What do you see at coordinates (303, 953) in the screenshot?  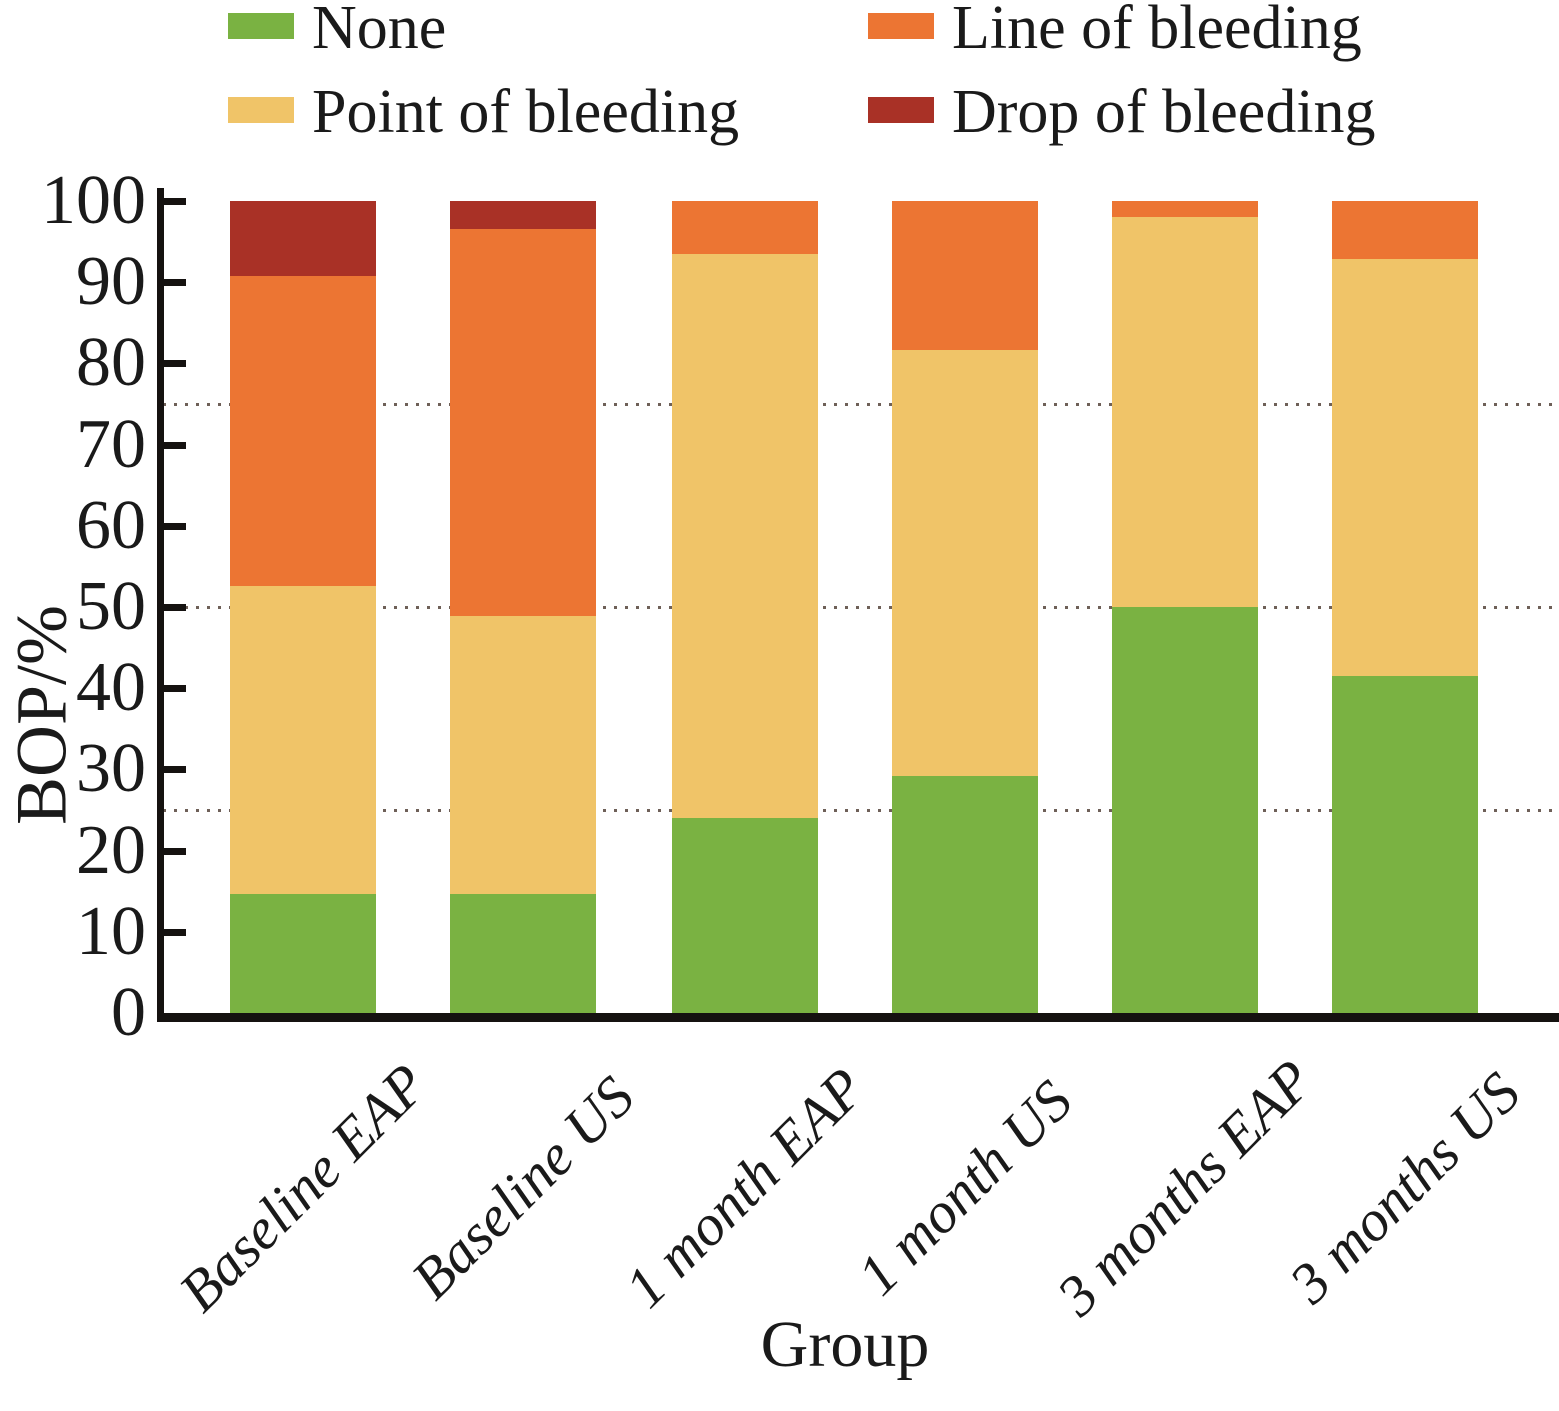 I see `segment-none-baseline-eap` at bounding box center [303, 953].